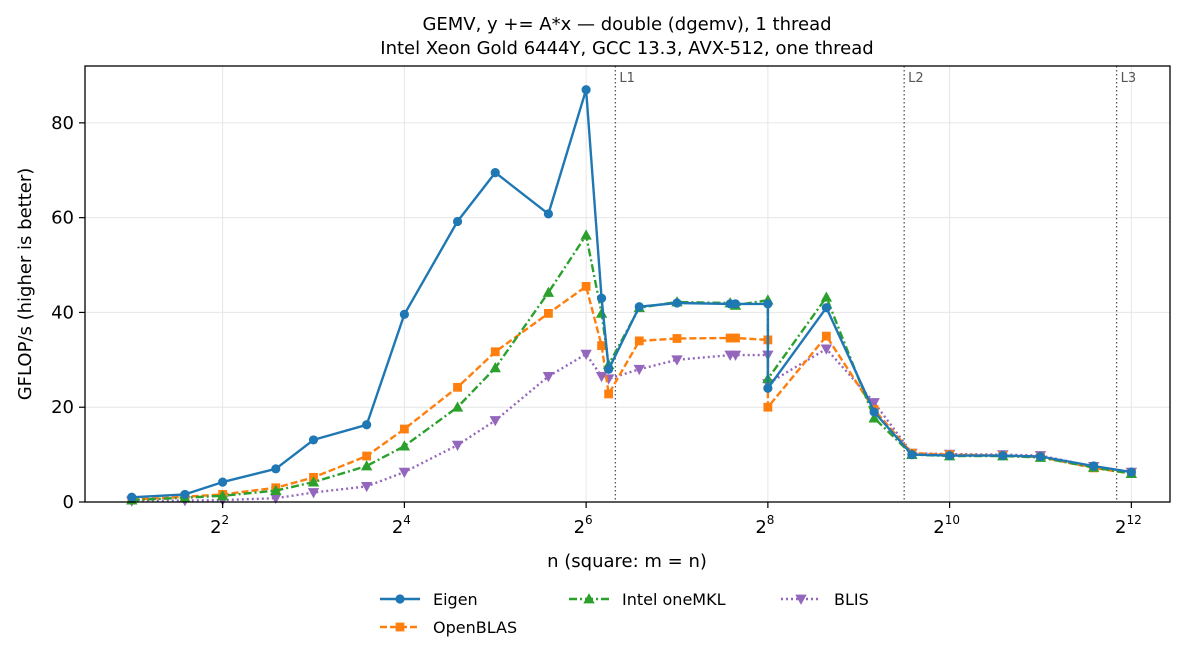  I want to click on x-tick-exponent: 2, so click(226, 520).